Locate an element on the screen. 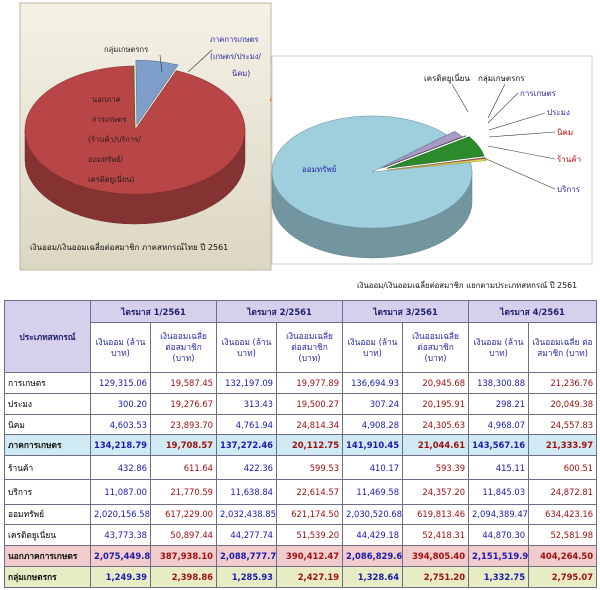 Image resolution: width=600 pixels, height=590 pixels. savings-cell: 44,870.30 is located at coordinates (499, 535).